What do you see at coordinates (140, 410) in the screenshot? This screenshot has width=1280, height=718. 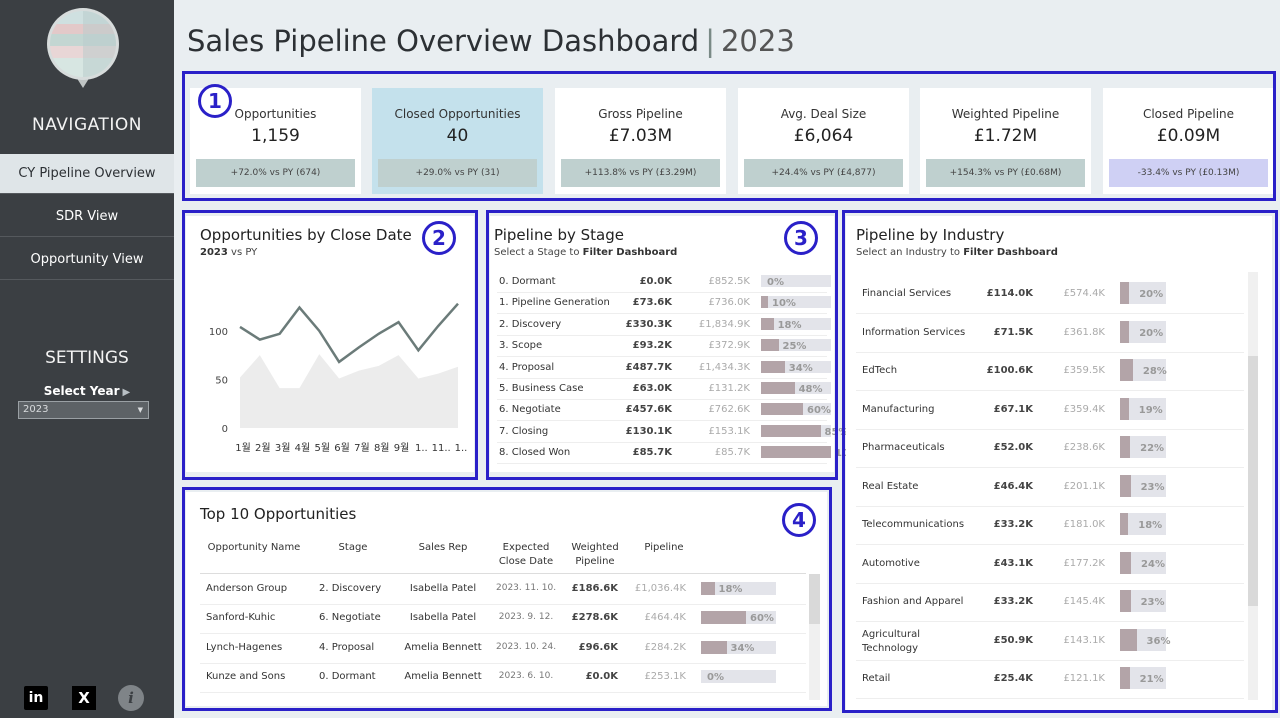 I see `chevron-down-icon: ▼` at bounding box center [140, 410].